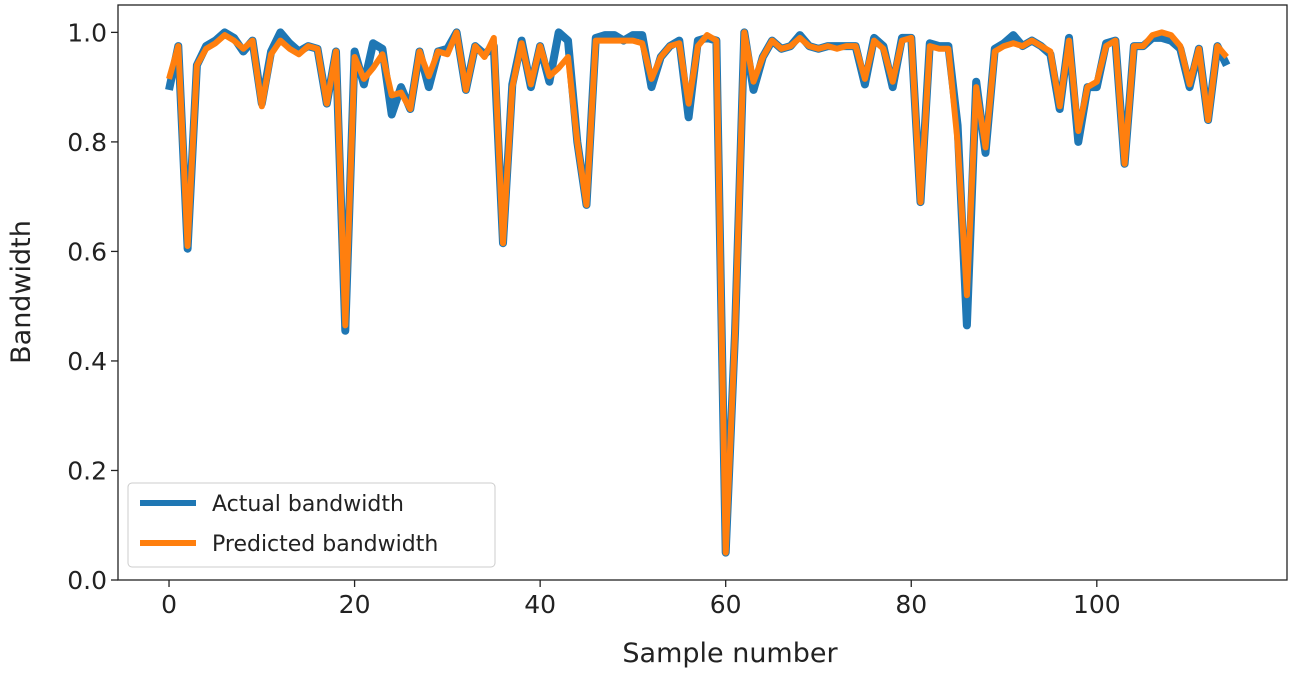 The height and width of the screenshot is (674, 1300). What do you see at coordinates (169, 604) in the screenshot?
I see `x-tick-label: 0` at bounding box center [169, 604].